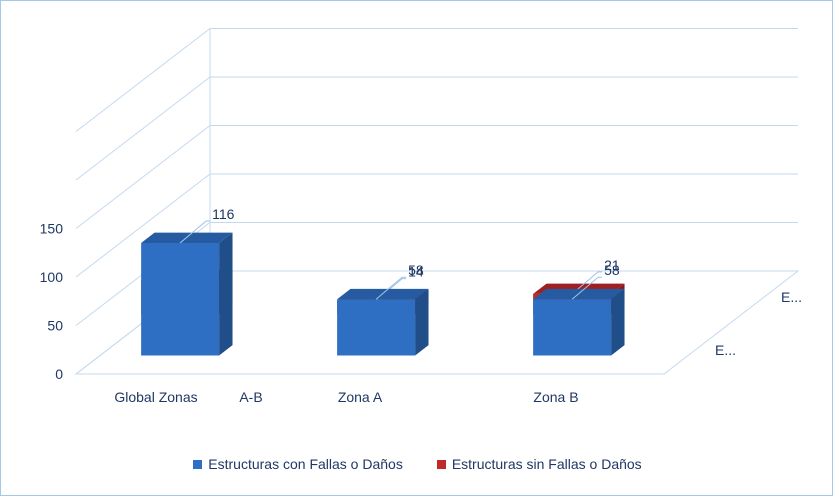 The image size is (833, 497). I want to click on bar-s2-c2-label: 14, so click(416, 272).